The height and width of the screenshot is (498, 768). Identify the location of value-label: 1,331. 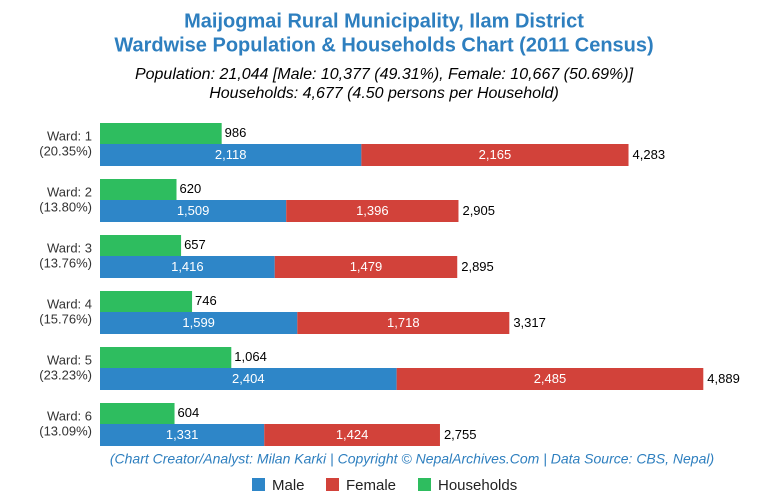
(182, 434).